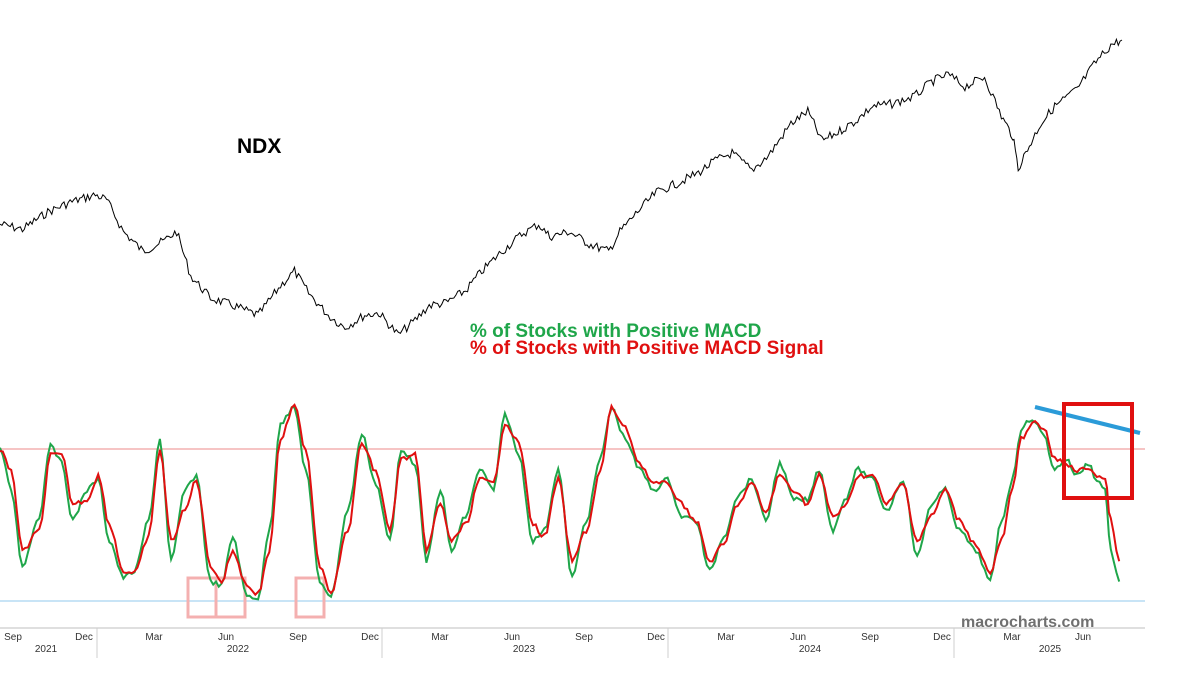 The width and height of the screenshot is (1200, 675). I want to click on year-tick-label: 2025, so click(1050, 649).